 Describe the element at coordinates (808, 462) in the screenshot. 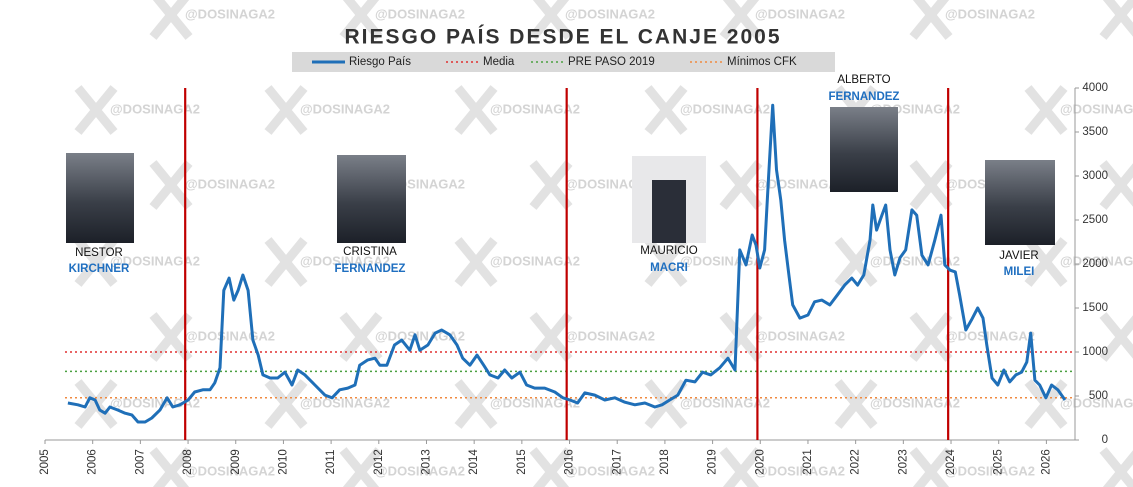

I see `x-tick-label: 2021` at that location.